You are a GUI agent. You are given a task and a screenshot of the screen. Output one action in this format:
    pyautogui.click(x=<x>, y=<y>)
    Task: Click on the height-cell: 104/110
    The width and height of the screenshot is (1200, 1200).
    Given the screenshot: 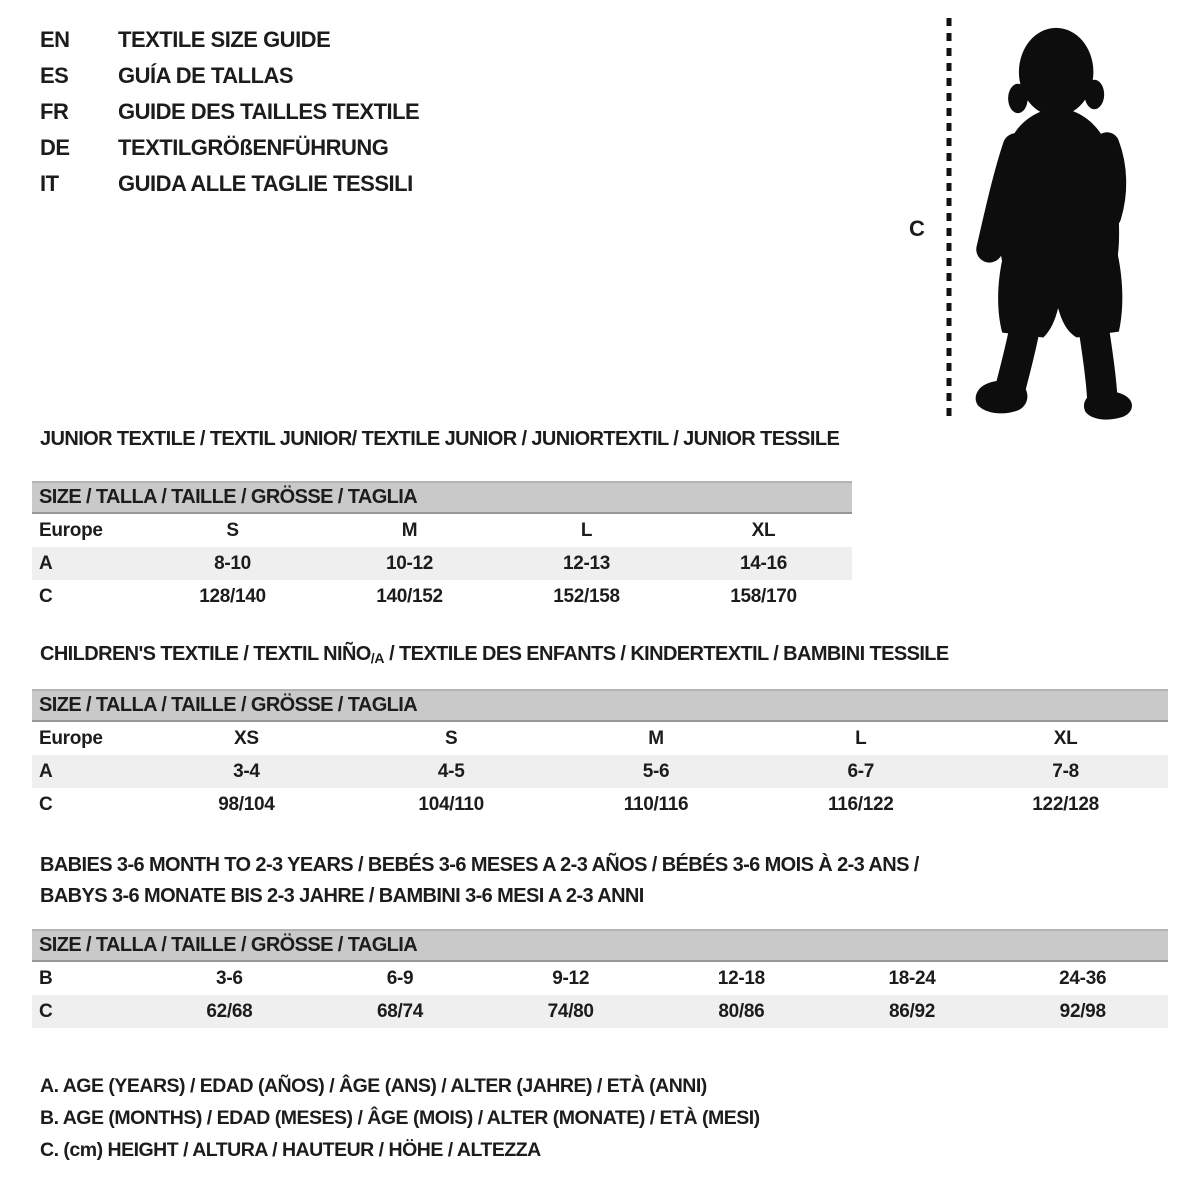 What is the action you would take?
    pyautogui.click(x=451, y=804)
    